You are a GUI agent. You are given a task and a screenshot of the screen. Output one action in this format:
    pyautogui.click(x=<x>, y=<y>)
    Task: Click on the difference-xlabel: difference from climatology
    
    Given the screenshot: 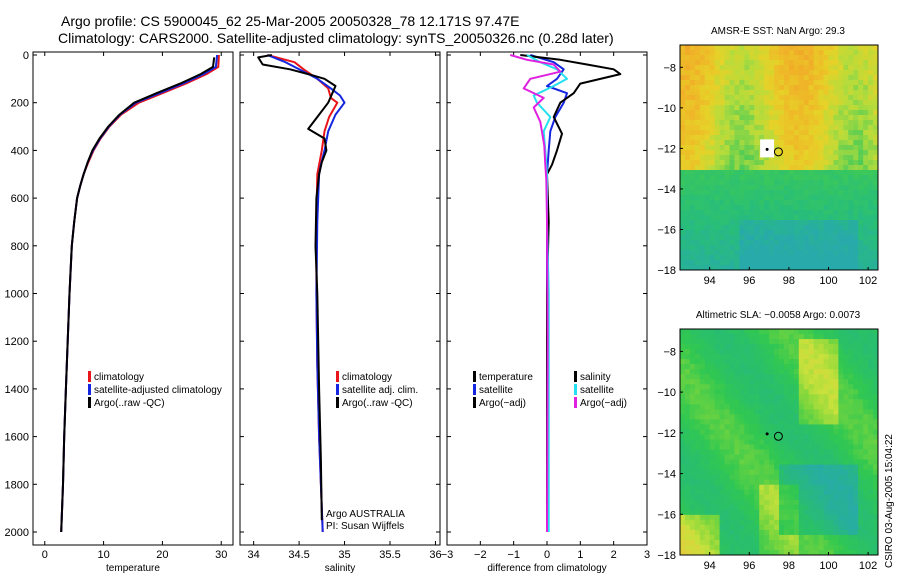 What is the action you would take?
    pyautogui.click(x=546, y=568)
    